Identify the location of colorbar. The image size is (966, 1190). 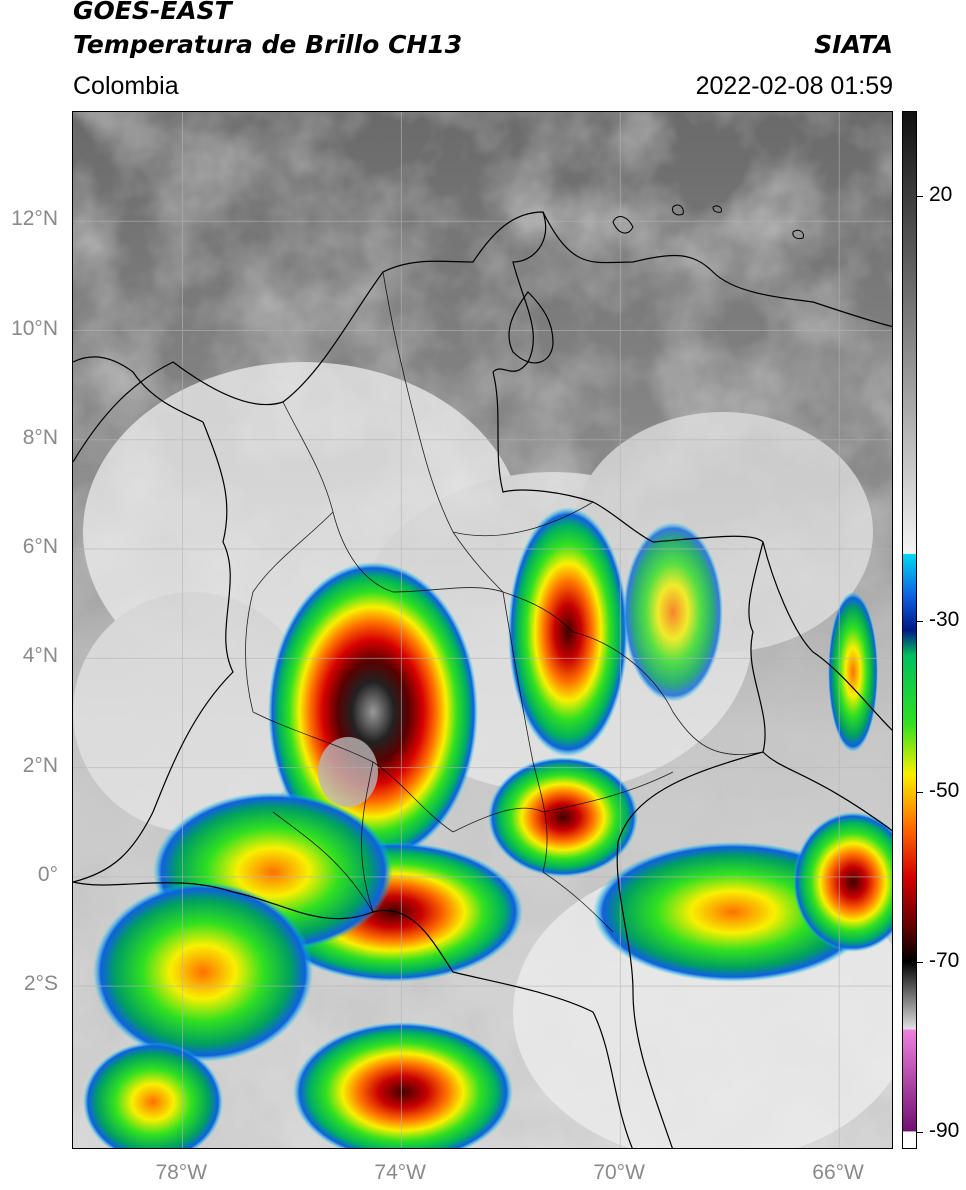
(909, 630).